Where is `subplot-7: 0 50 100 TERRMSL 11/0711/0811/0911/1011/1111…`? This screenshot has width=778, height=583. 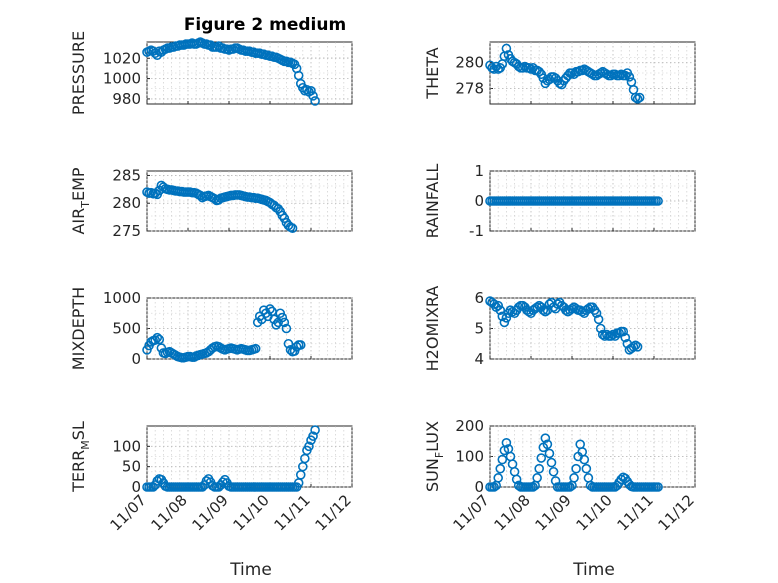
subplot-7: 0 50 100 TERRMSL 11/0711/0811/0911/1011/1111… is located at coordinates (212, 477).